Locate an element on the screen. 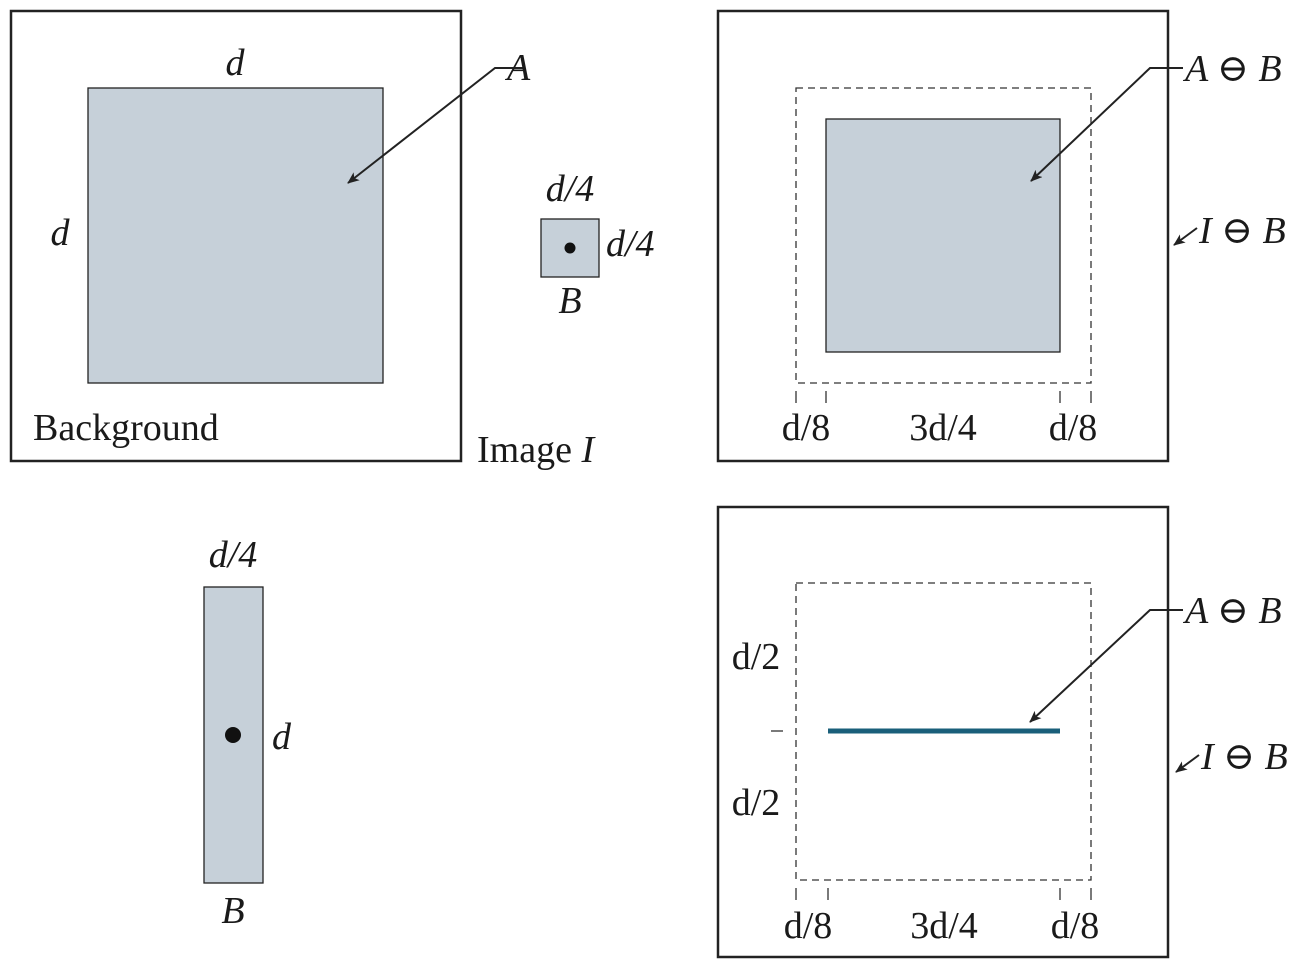  object-a-pointer is located at coordinates (436, 125).